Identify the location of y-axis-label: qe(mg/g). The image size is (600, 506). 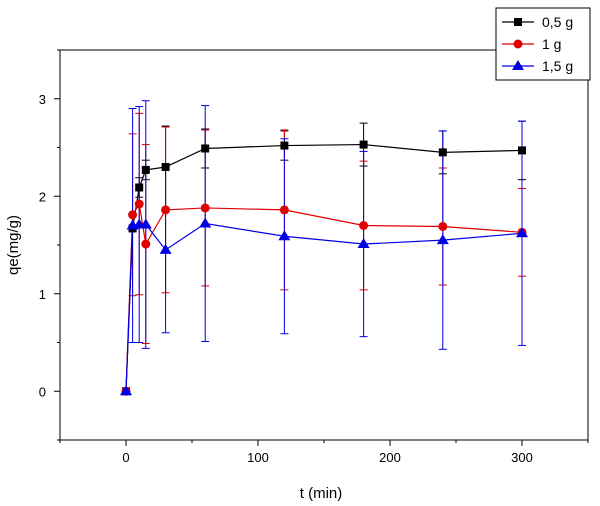
(13, 245).